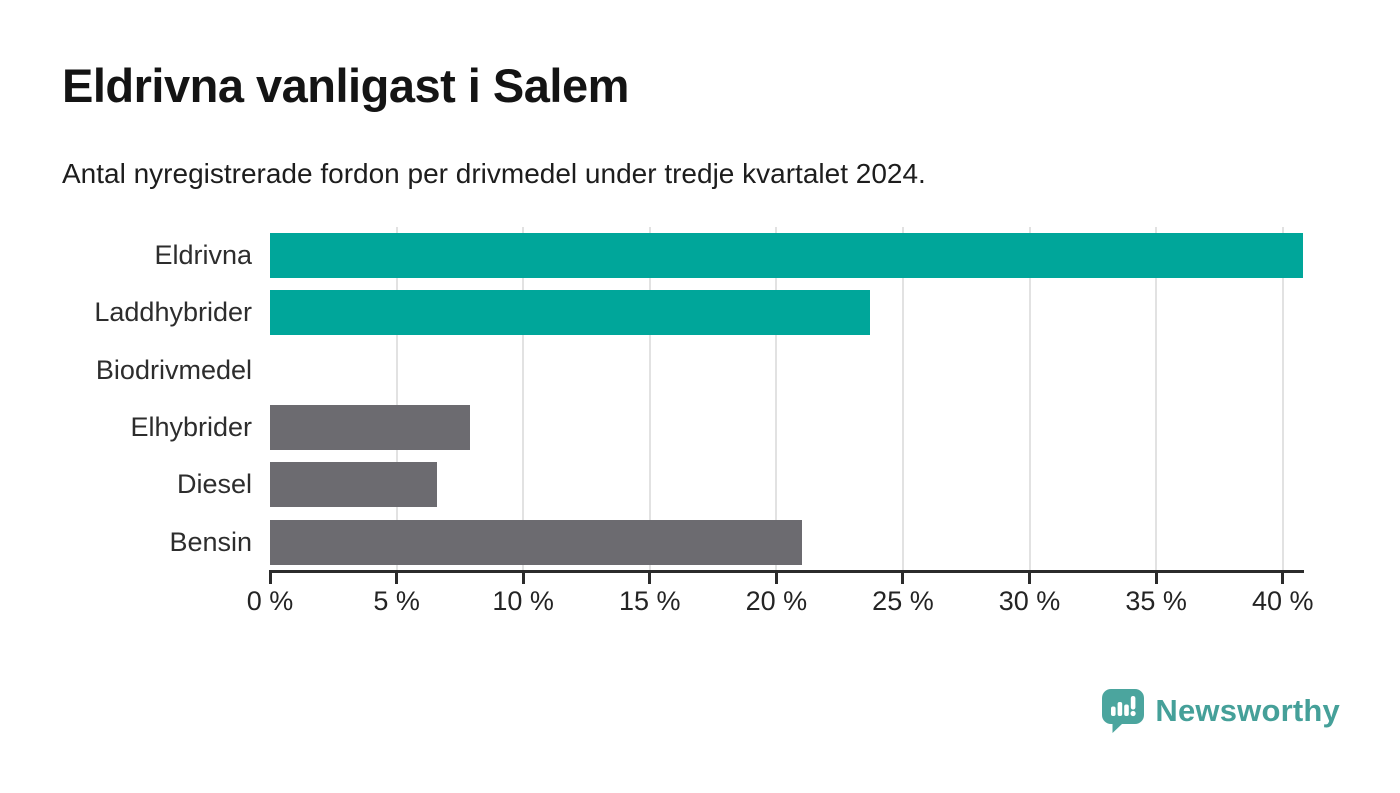 The width and height of the screenshot is (1400, 793). I want to click on category-label: Eldrivna, so click(203, 255).